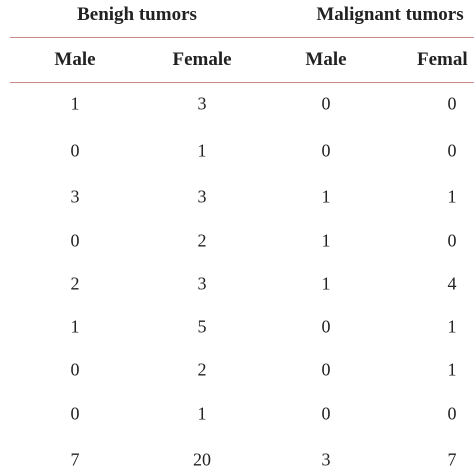 Image resolution: width=474 pixels, height=474 pixels. Describe the element at coordinates (202, 326) in the screenshot. I see `cell: 5` at that location.